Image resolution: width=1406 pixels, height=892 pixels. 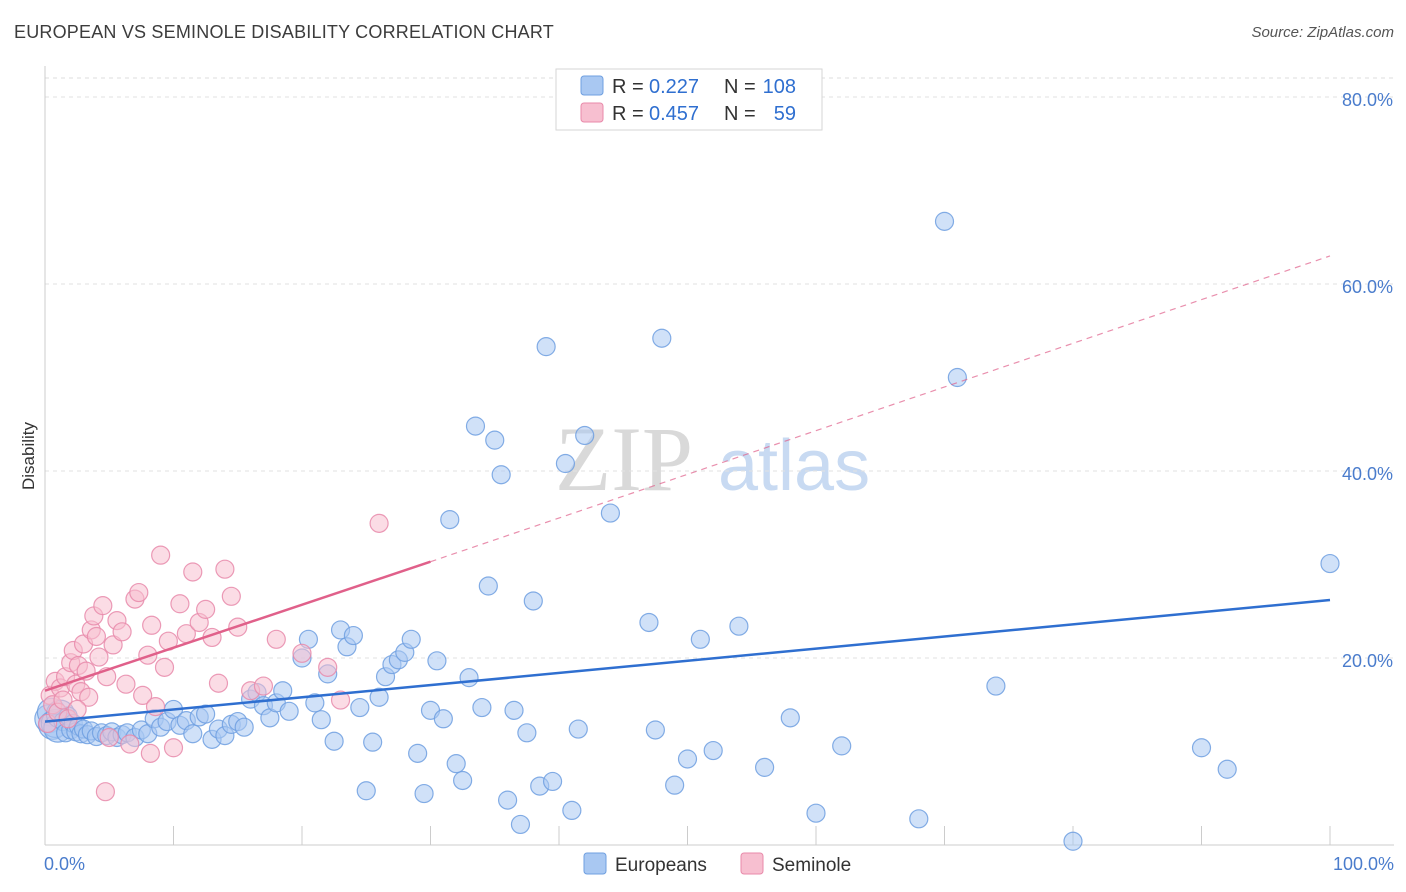 What do you see at coordinates (674, 114) in the screenshot?
I see `legend-r-value: 0.457` at bounding box center [674, 114].